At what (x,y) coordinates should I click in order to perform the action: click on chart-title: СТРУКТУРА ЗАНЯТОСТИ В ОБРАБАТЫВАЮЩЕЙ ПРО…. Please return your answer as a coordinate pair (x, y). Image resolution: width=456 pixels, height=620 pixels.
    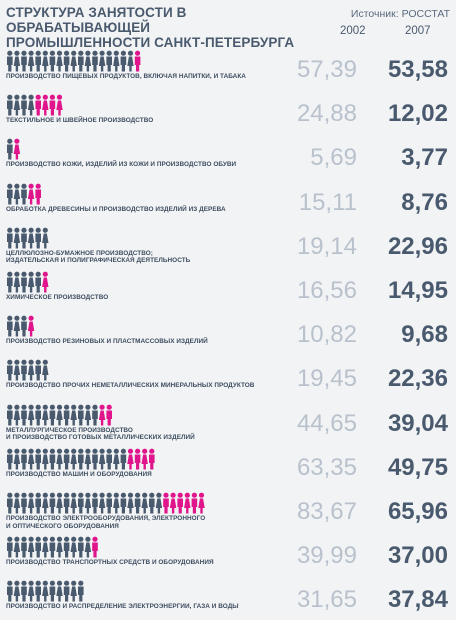
    Looking at the image, I should click on (166, 27).